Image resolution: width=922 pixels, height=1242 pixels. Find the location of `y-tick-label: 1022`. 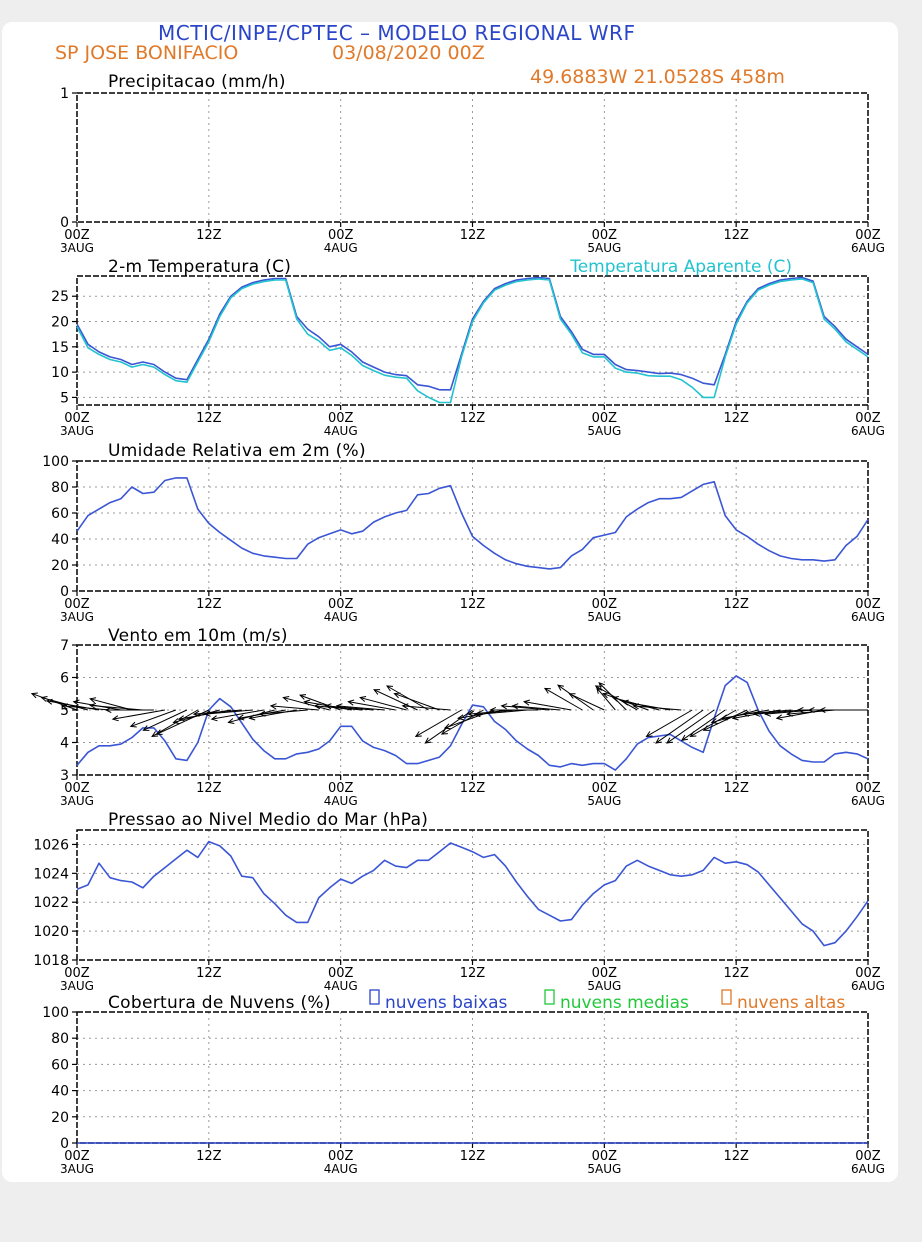

y-tick-label: 1022 is located at coordinates (51, 903).